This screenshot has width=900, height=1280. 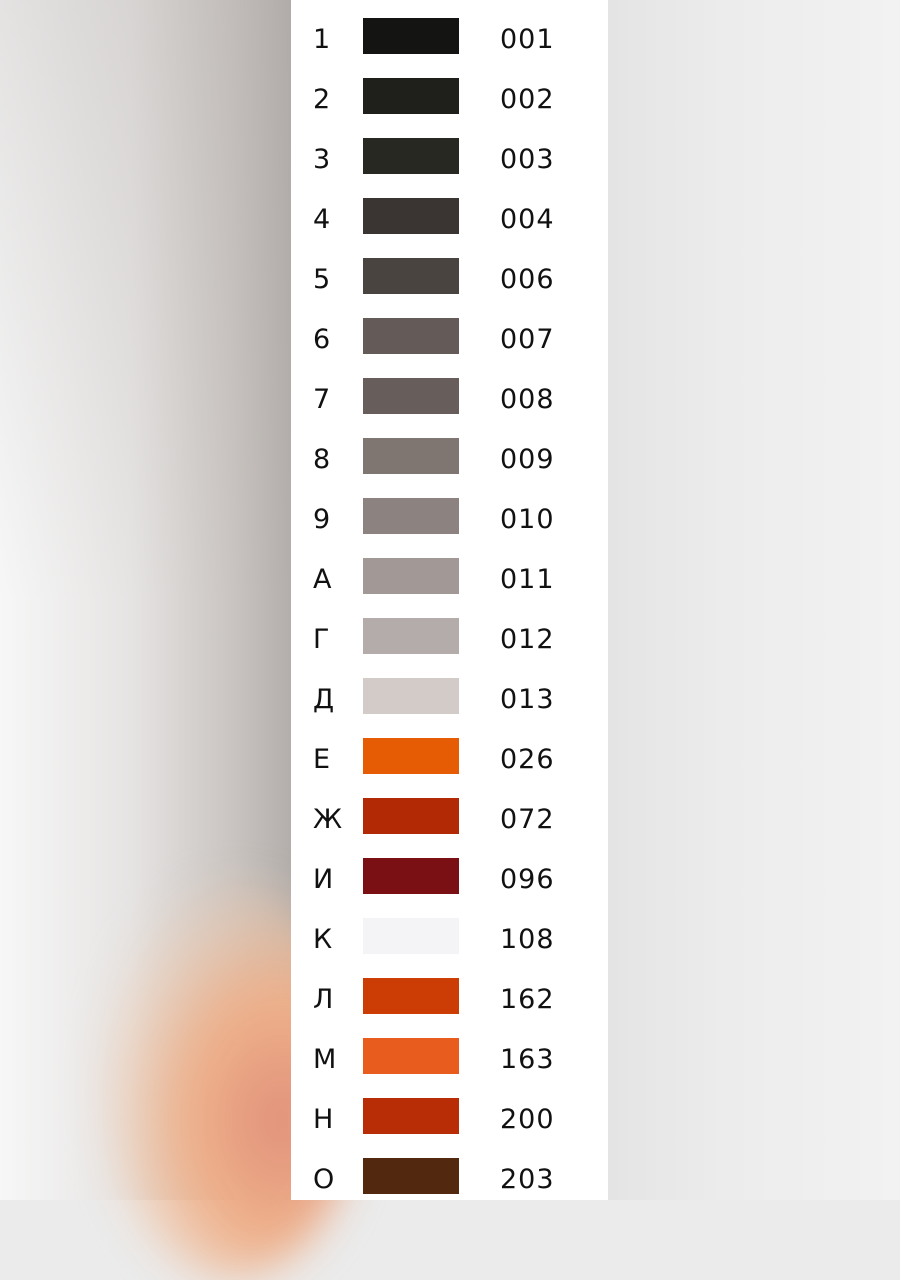 What do you see at coordinates (527, 159) in the screenshot?
I see `thread-code: 003` at bounding box center [527, 159].